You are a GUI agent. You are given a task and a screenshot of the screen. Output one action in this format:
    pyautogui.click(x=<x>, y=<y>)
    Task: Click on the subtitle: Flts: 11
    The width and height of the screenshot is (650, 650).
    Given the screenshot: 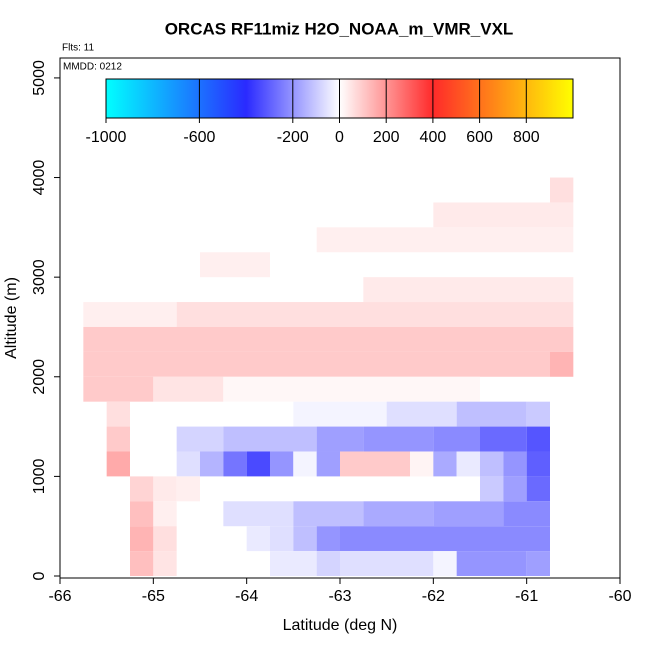 What is the action you would take?
    pyautogui.click(x=78, y=48)
    